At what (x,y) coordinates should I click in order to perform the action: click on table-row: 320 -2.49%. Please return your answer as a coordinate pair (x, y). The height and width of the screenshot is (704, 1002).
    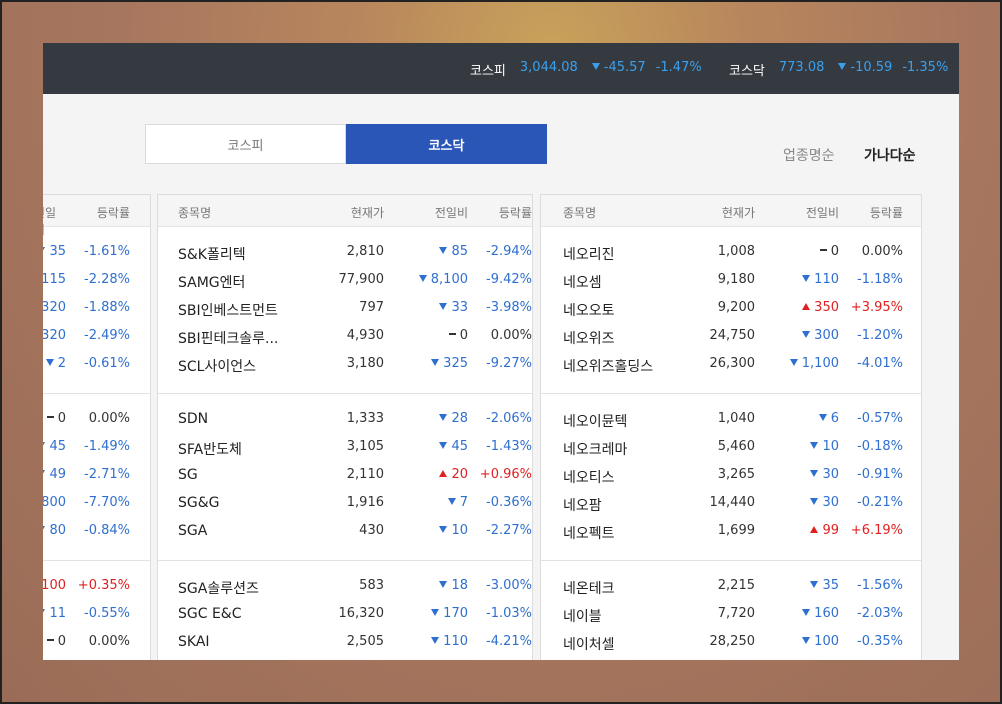
    Looking at the image, I should click on (96, 336).